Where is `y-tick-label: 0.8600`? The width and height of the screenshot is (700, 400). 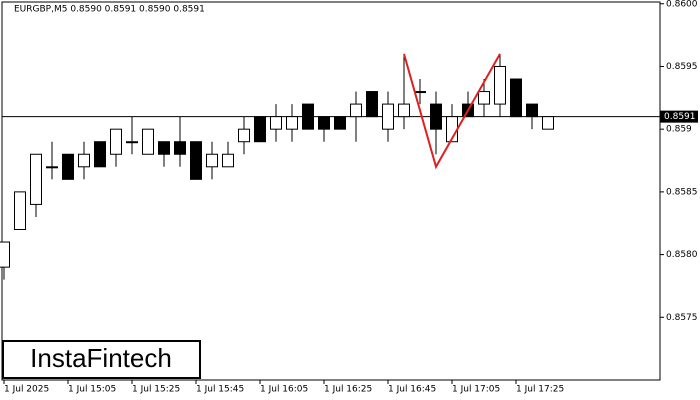 y-tick-label: 0.8600 is located at coordinates (682, 4).